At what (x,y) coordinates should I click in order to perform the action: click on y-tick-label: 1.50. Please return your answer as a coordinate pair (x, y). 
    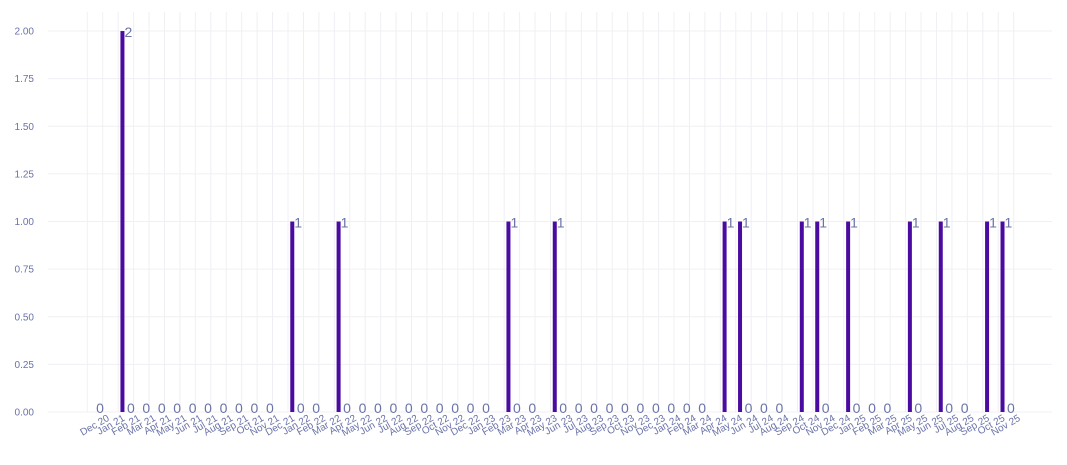
    Looking at the image, I should click on (25, 127).